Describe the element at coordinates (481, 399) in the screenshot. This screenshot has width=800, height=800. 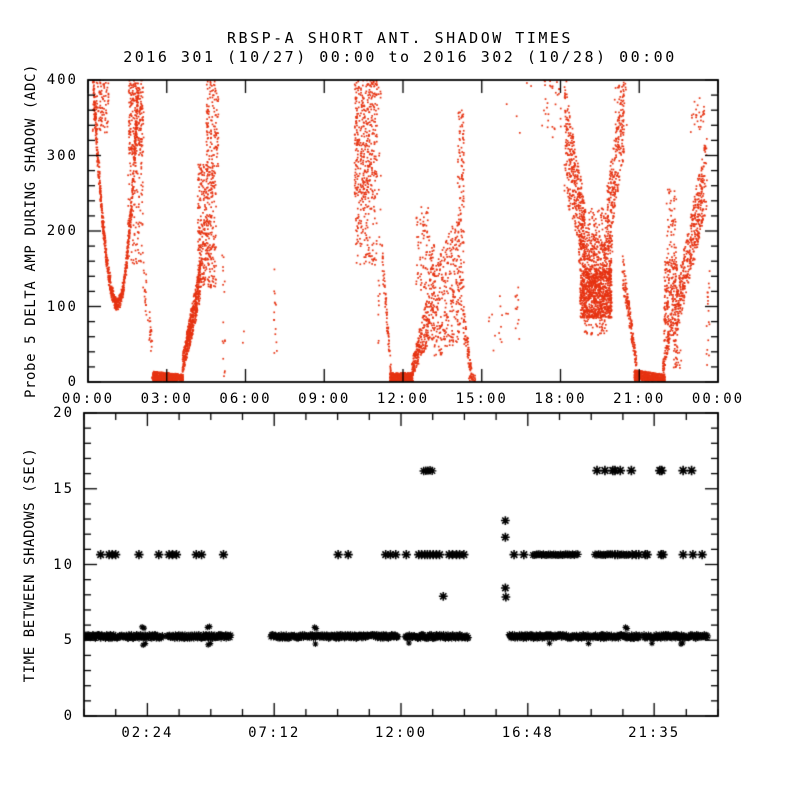
I see `x-tick-label: 15:00` at that location.